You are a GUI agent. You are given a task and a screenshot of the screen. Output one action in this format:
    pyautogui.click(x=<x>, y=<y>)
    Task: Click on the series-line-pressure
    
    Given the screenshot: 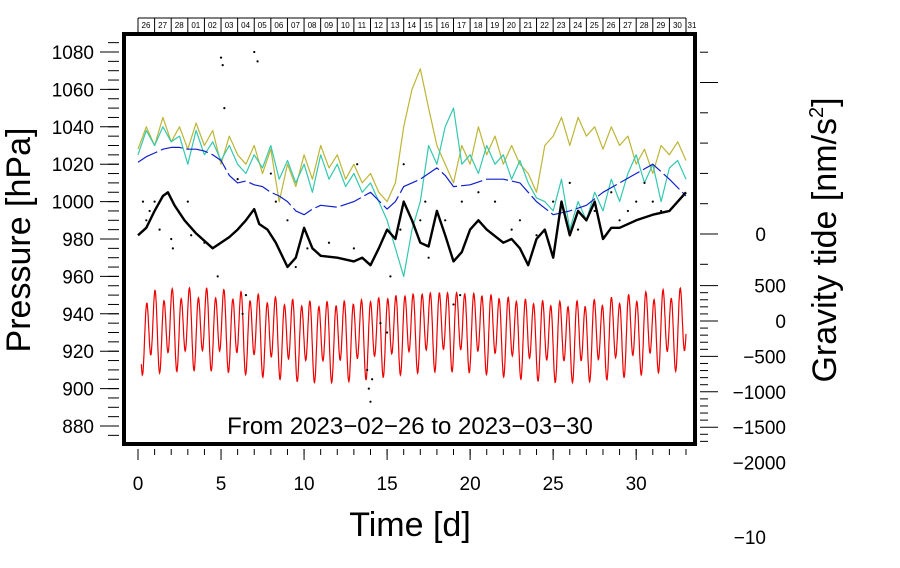 What is the action you would take?
    pyautogui.click(x=412, y=230)
    